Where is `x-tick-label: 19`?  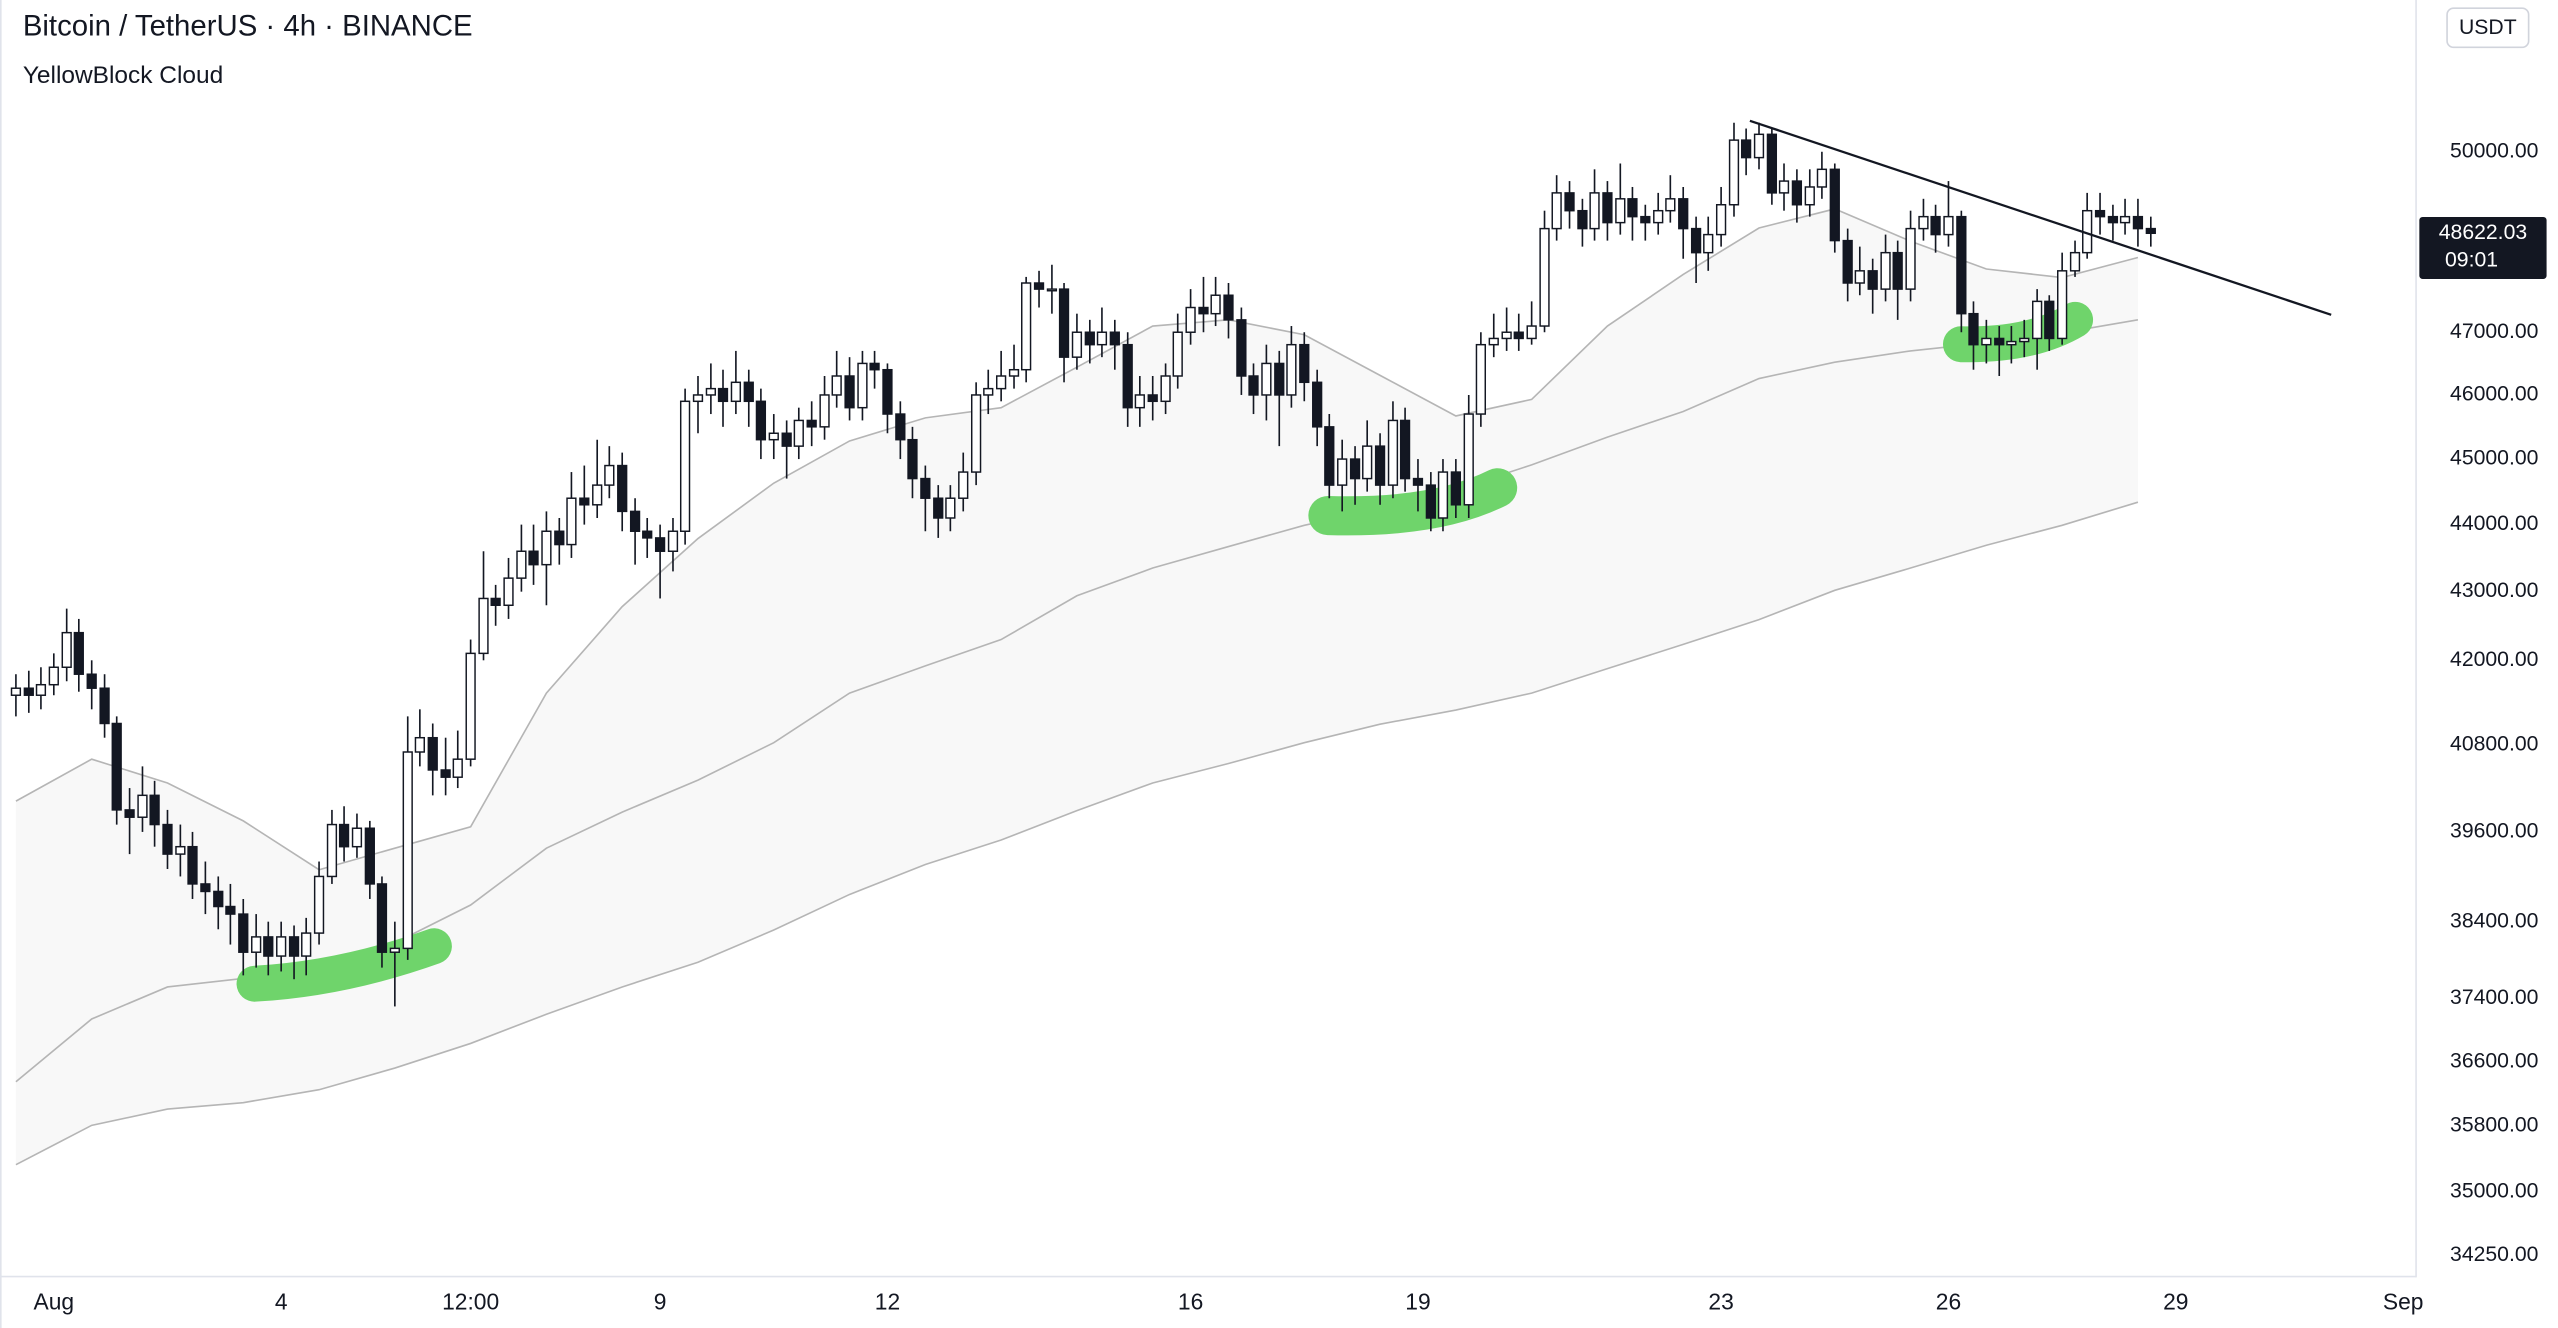
x-tick-label: 19 is located at coordinates (1417, 1302).